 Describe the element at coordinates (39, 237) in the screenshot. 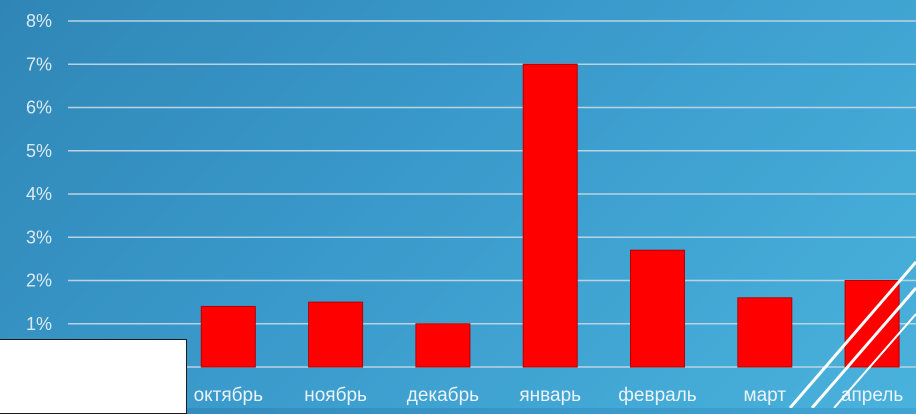

I see `y-tick-label: 3%` at that location.